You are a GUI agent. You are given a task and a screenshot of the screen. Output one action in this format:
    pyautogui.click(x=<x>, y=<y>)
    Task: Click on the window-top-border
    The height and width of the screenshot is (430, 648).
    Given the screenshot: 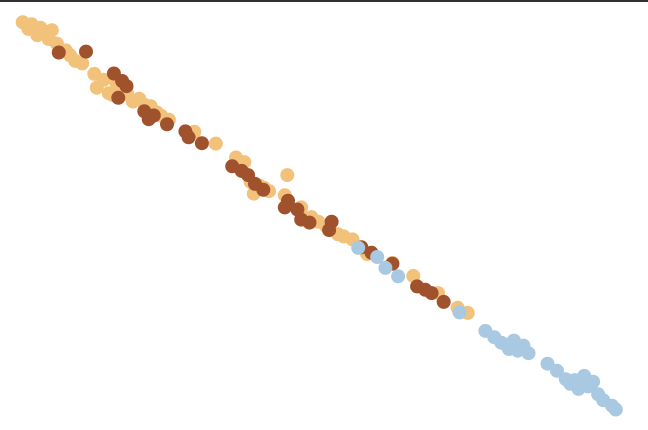 What is the action you would take?
    pyautogui.click(x=324, y=1)
    